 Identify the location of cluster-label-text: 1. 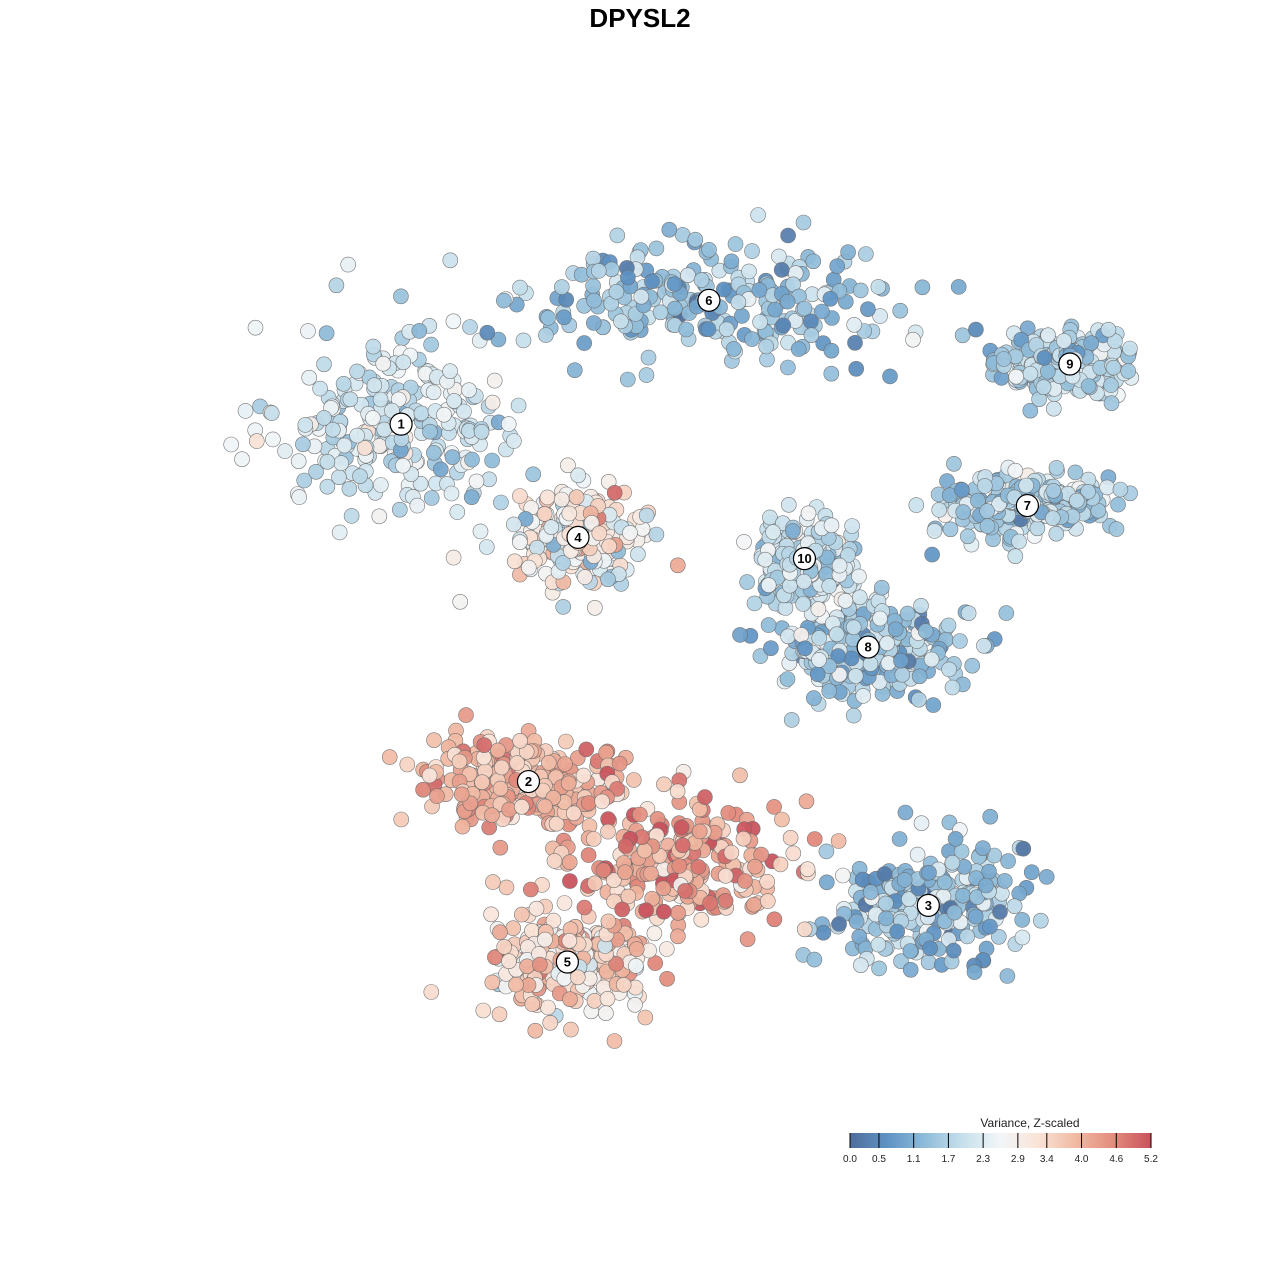
(400, 424).